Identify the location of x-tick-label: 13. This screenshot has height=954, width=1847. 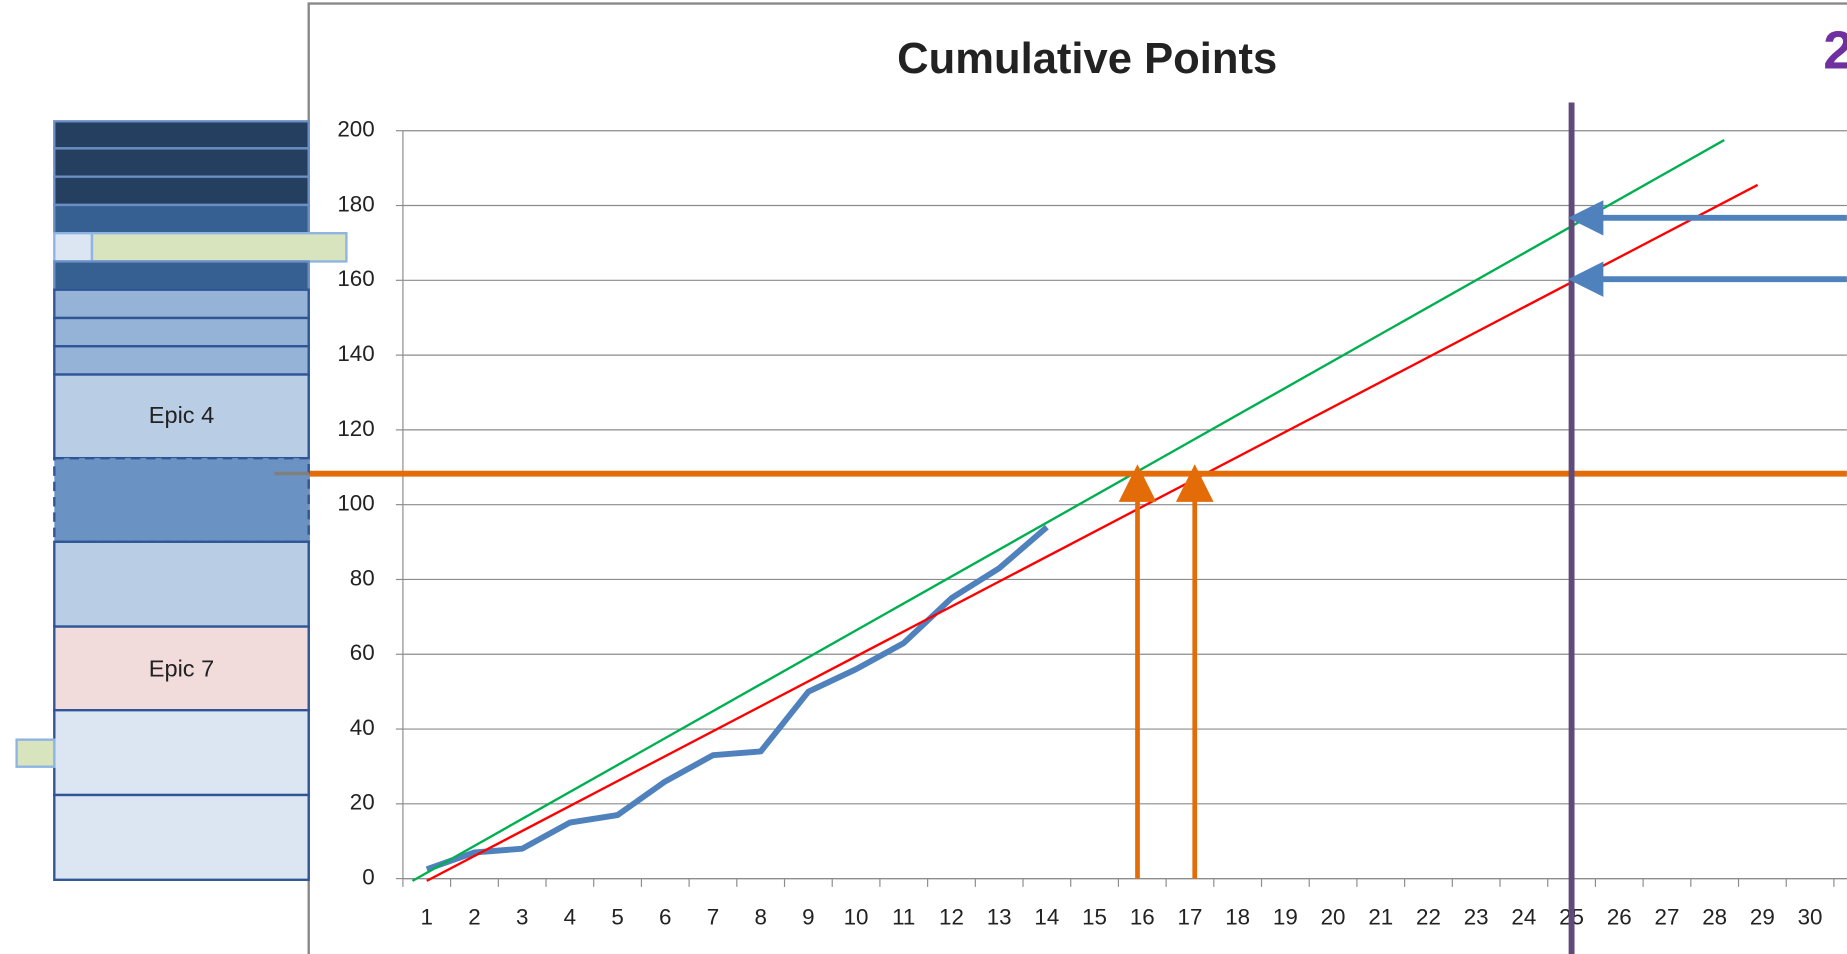
(999, 917).